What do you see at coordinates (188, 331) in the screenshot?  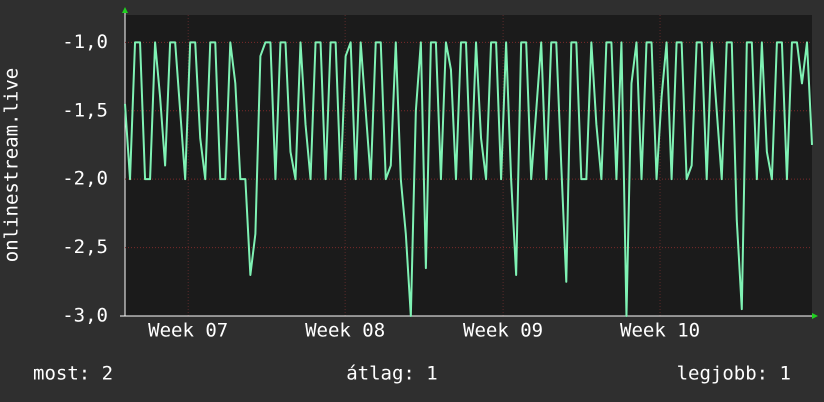 I see `x-tick-label: Week 07` at bounding box center [188, 331].